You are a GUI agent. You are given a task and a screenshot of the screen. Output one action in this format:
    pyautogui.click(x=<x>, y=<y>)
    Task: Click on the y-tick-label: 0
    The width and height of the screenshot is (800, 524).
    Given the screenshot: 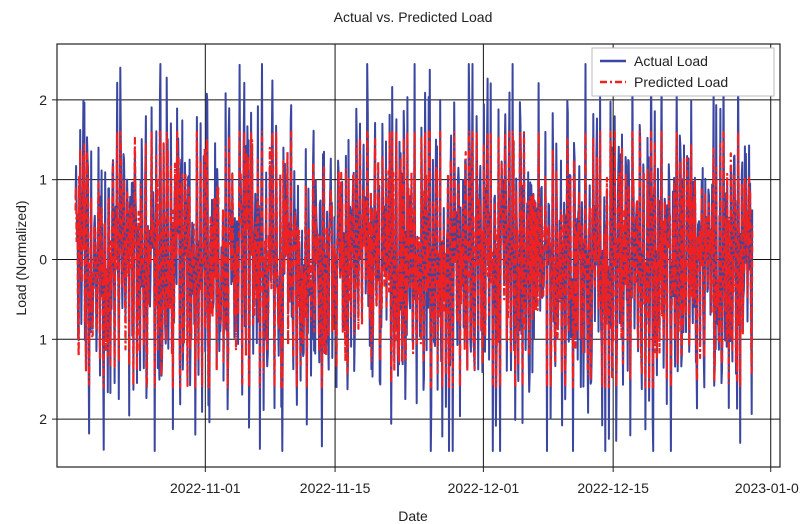 What is the action you would take?
    pyautogui.click(x=43, y=259)
    